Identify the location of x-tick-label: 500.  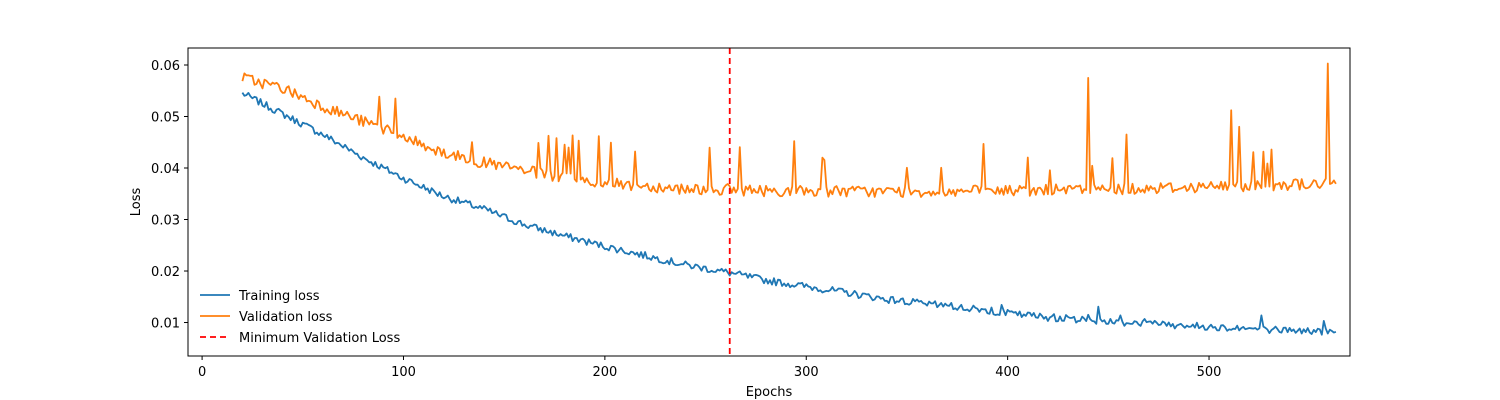
(1209, 372).